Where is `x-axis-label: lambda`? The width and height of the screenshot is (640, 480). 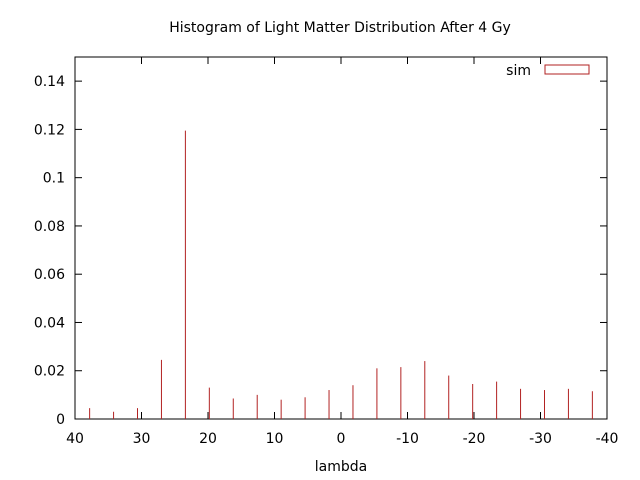 x-axis-label: lambda is located at coordinates (341, 467).